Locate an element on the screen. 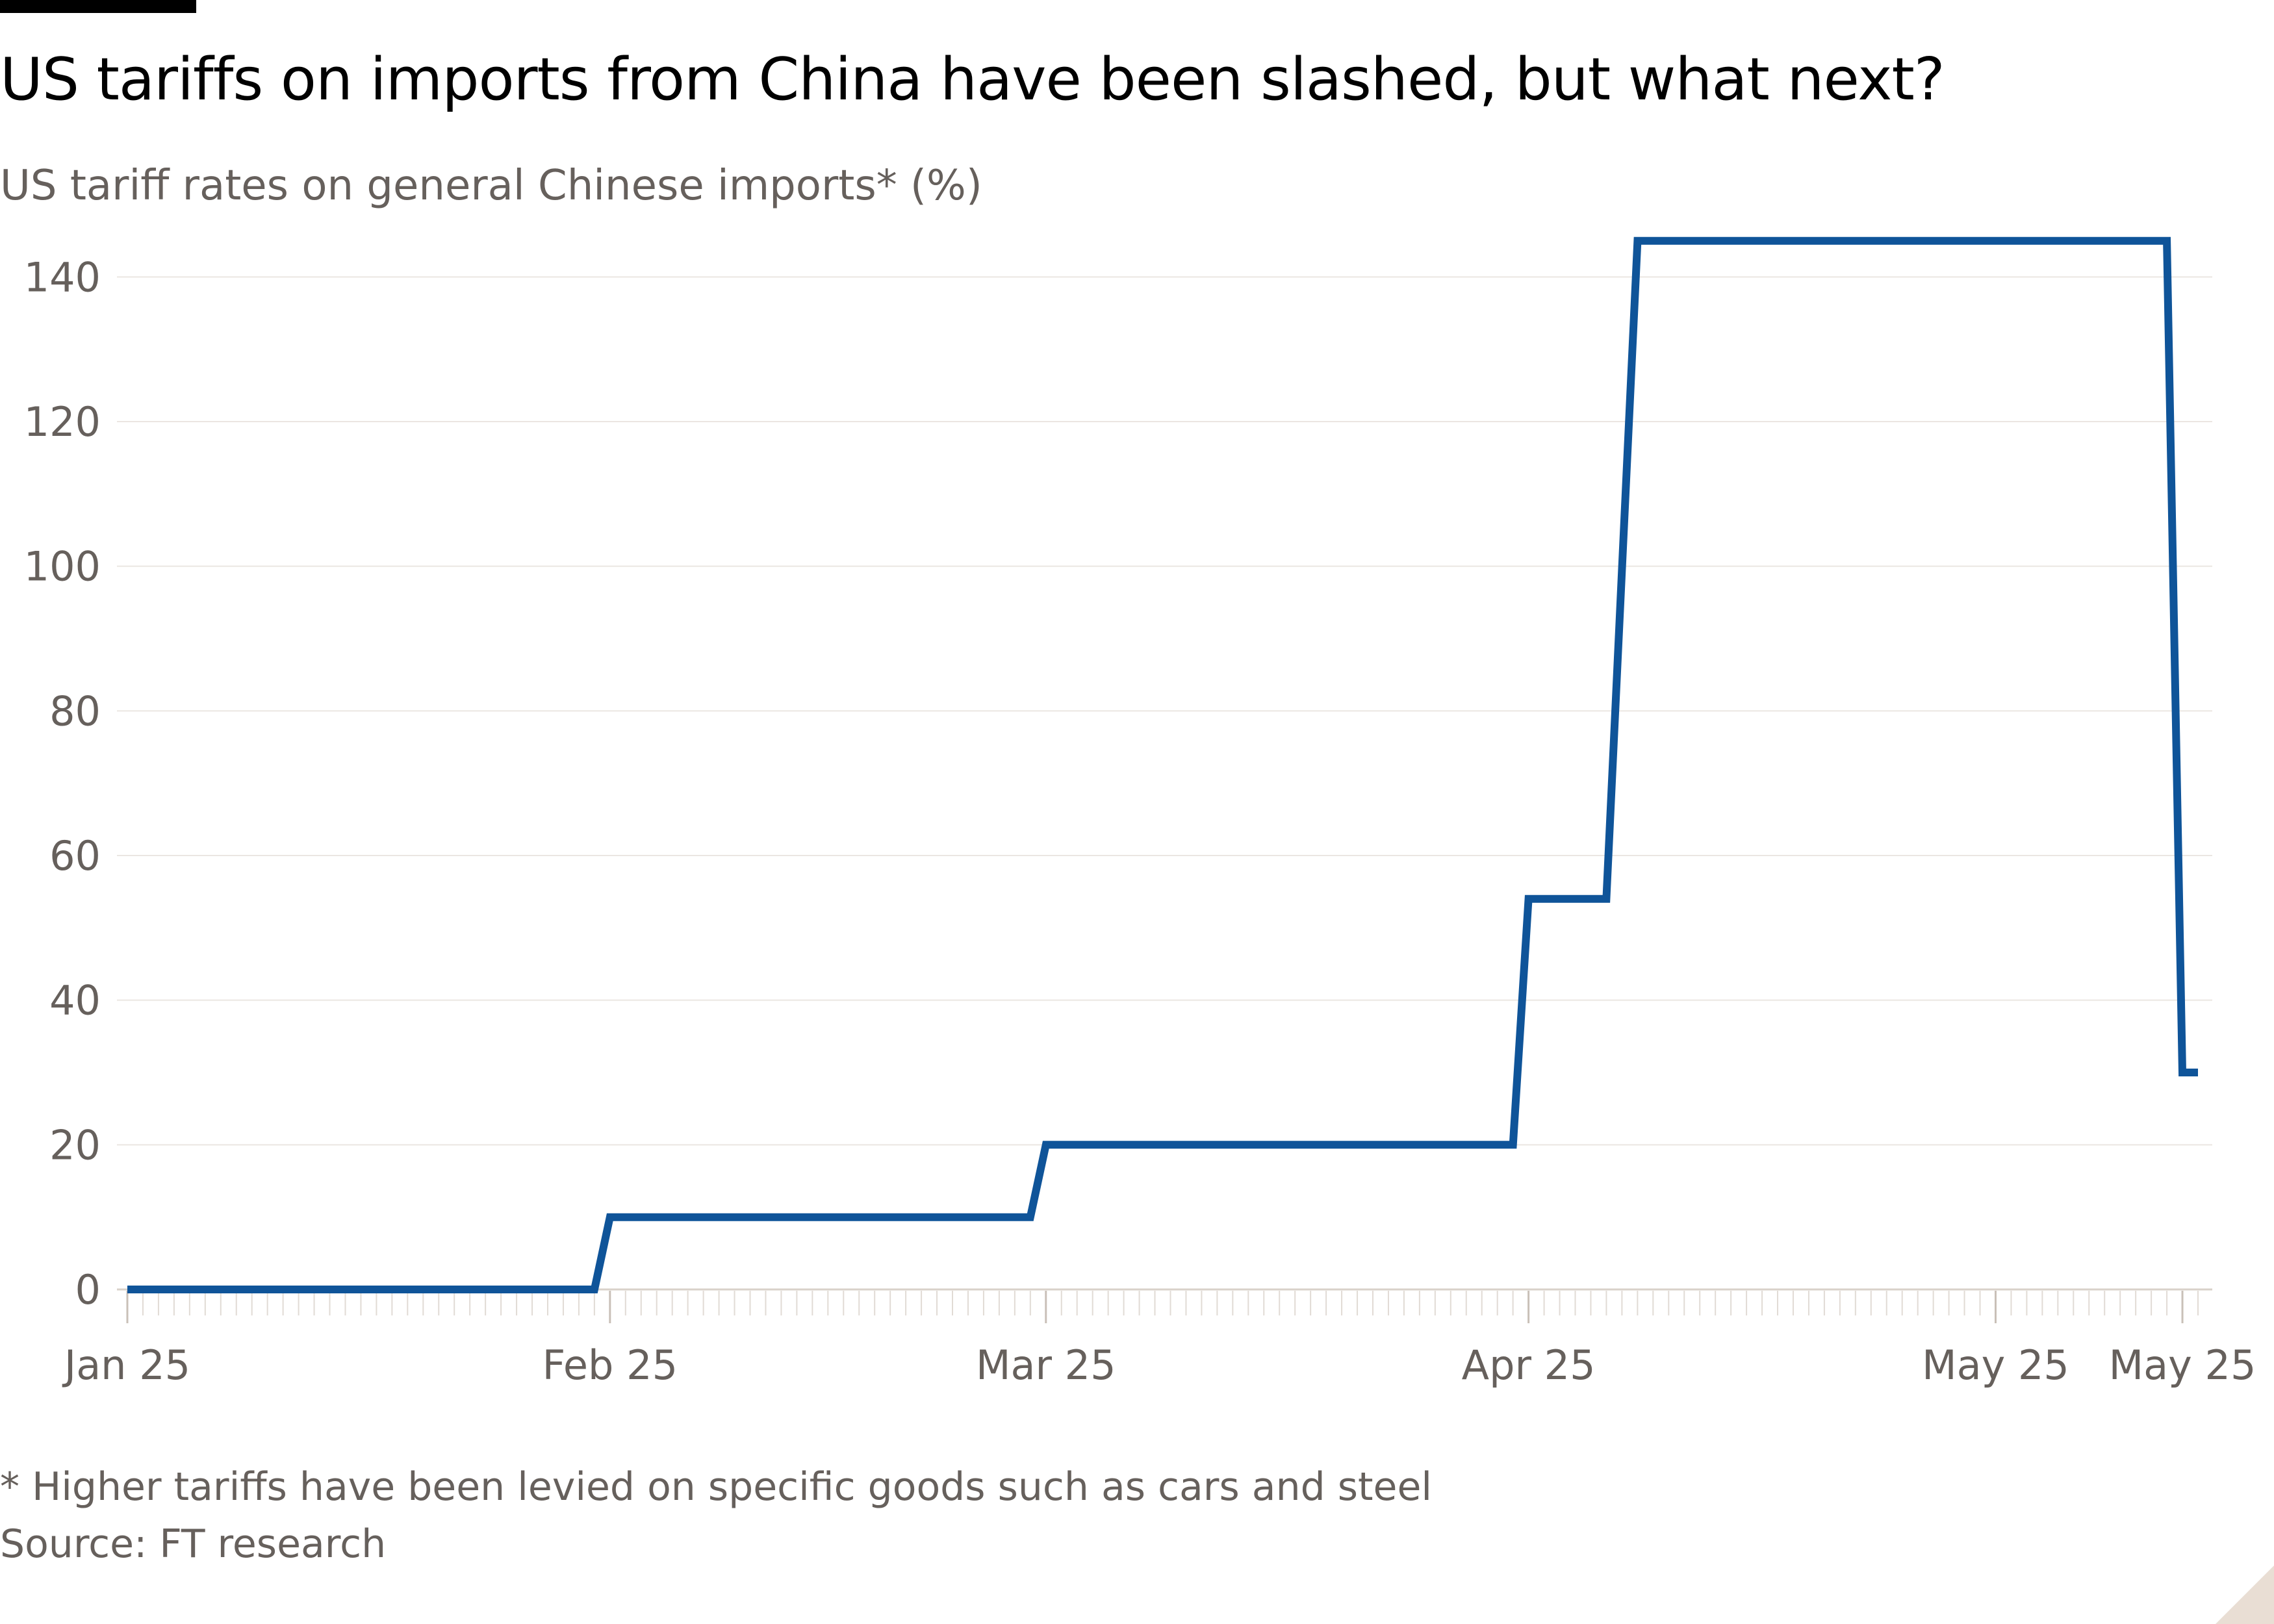 The image size is (2274, 1624). x-axis-ticks is located at coordinates (1162, 1307).